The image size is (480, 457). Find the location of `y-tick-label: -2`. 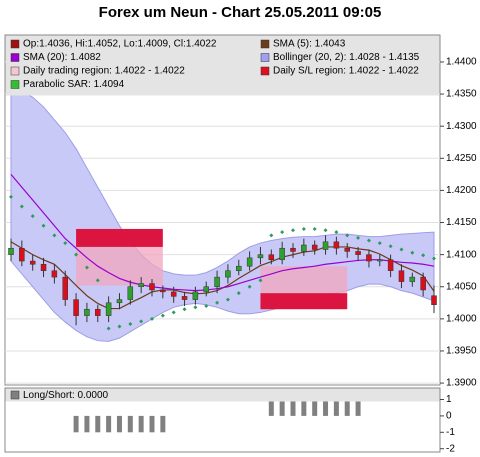

y-tick-label: -2 is located at coordinates (450, 448).